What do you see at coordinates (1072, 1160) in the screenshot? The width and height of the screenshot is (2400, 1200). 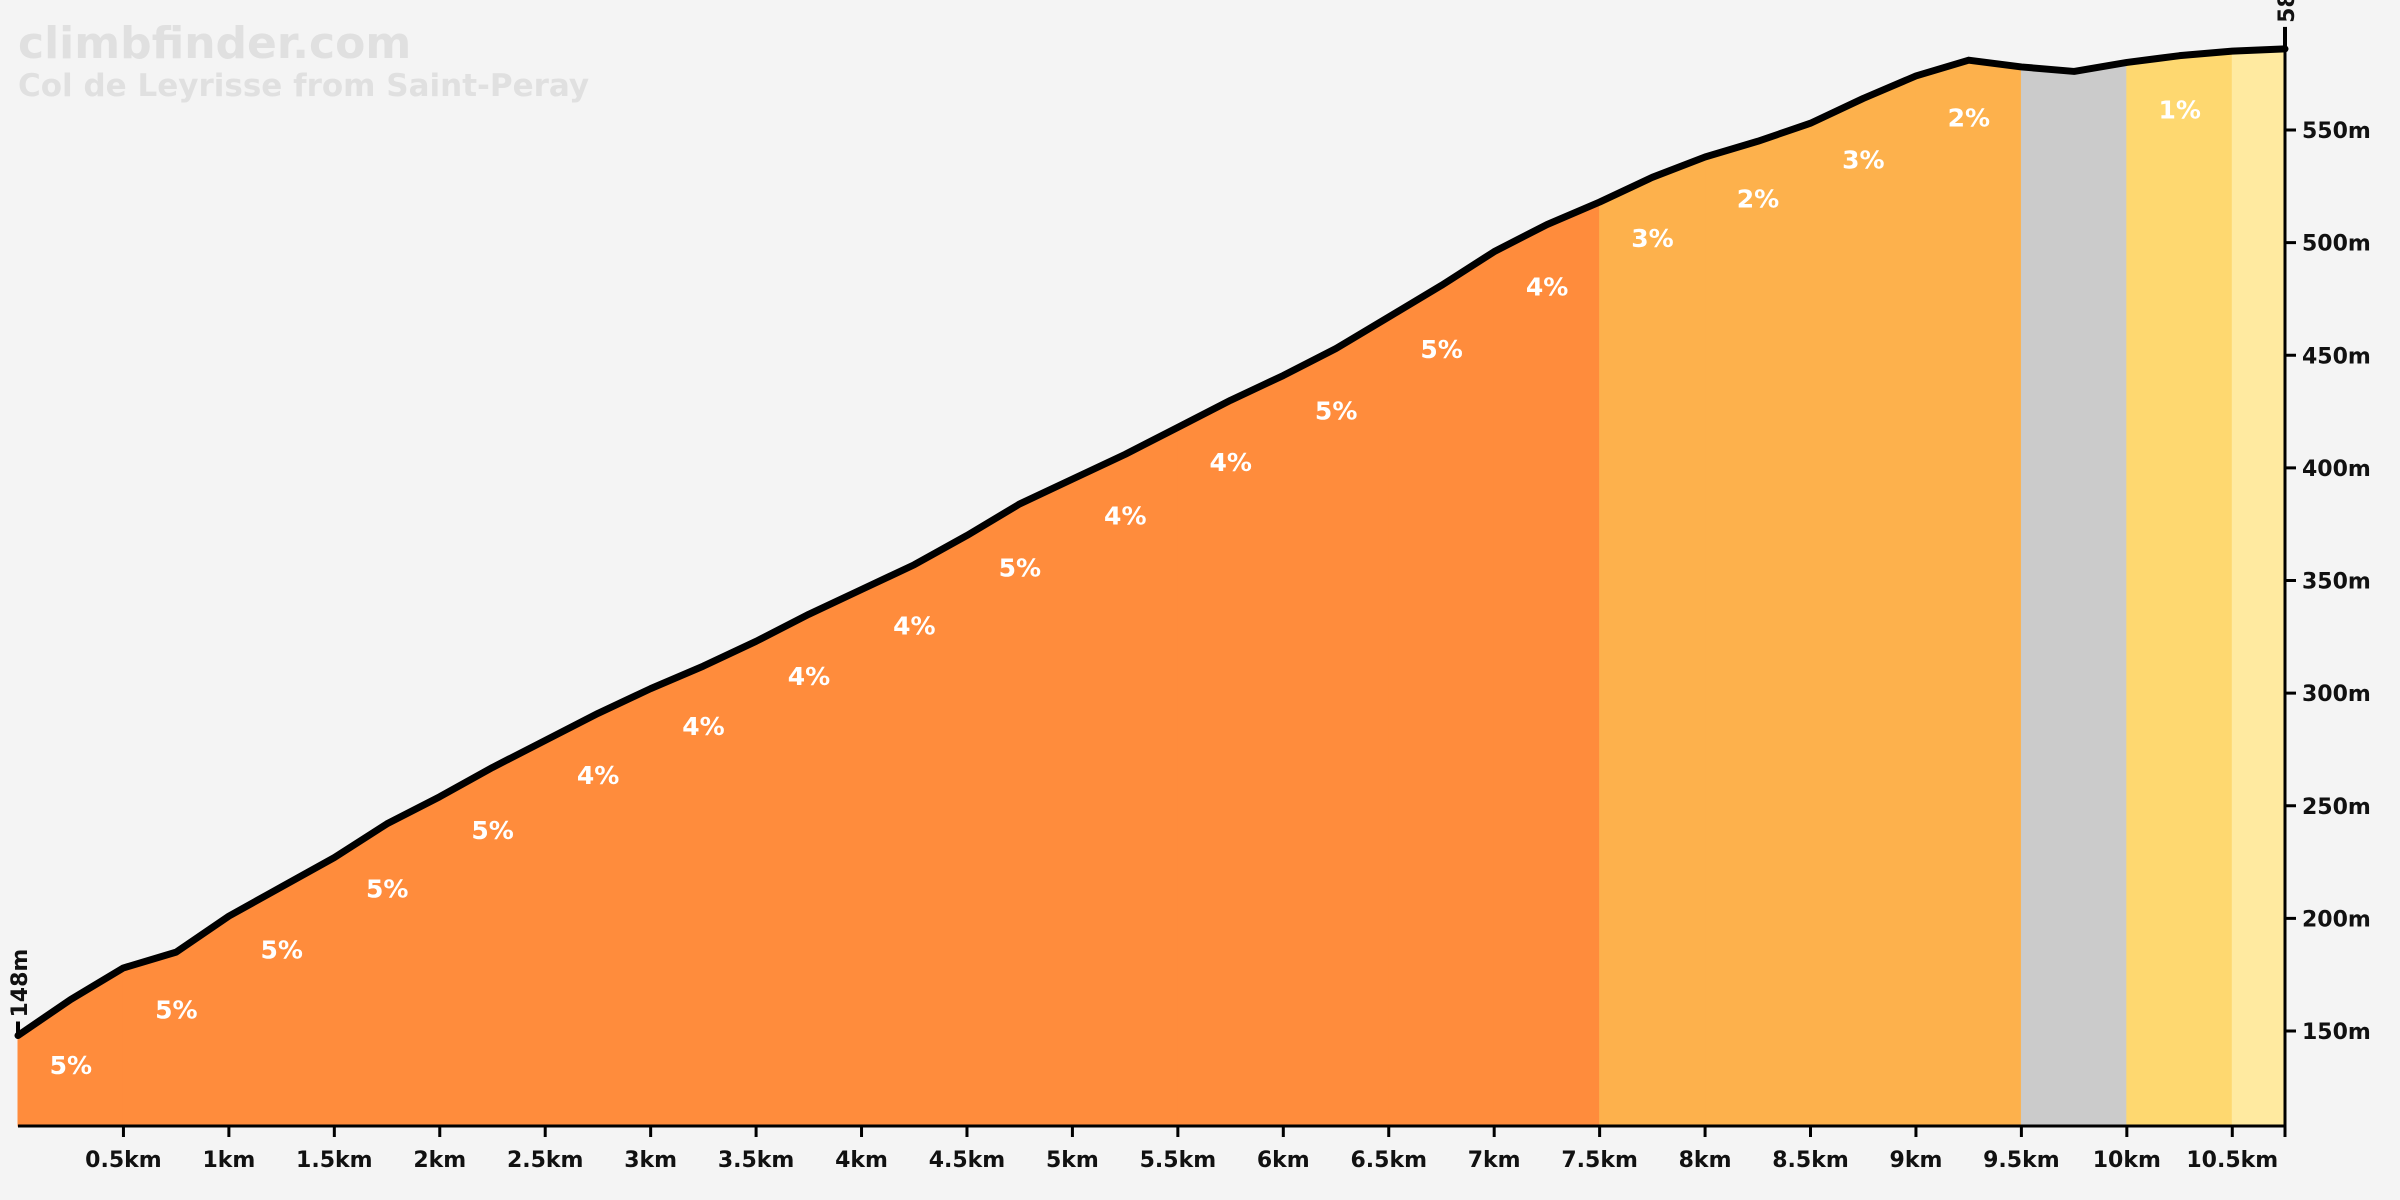 I see `x-tick-label: 5km` at bounding box center [1072, 1160].